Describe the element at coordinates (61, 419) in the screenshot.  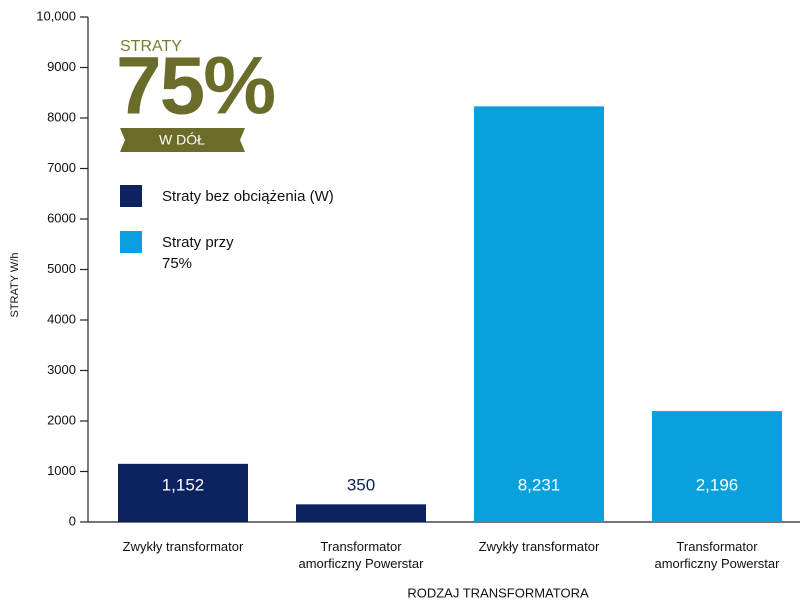
I see `y-tick-label: 2000` at that location.